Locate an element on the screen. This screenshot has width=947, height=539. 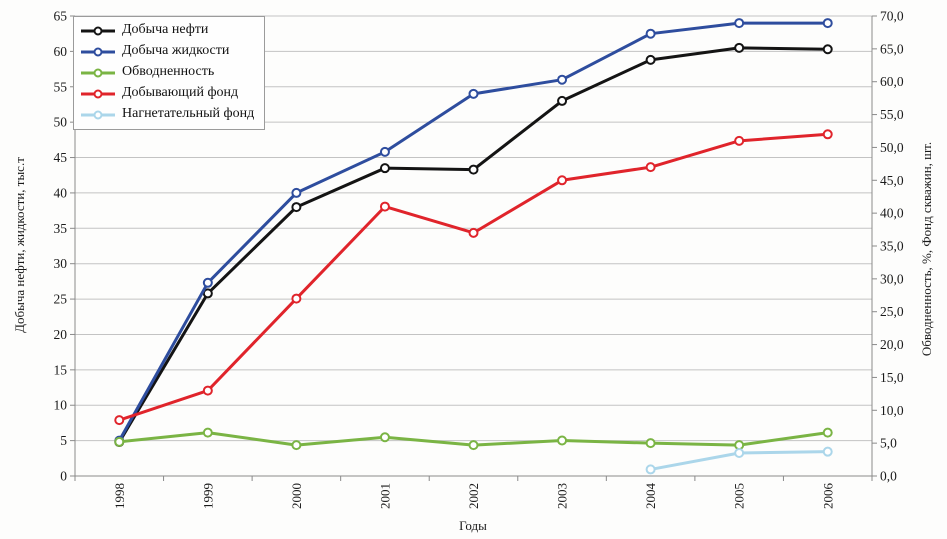
right-tick-label: 70,0 is located at coordinates (892, 16).